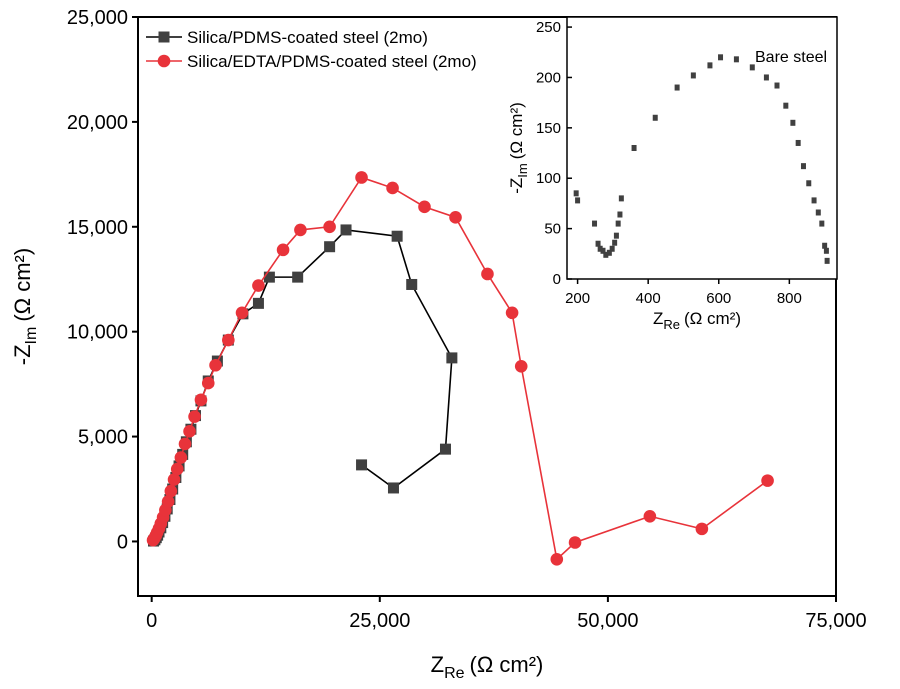  I want to click on inset-y-axis-title-main: -Z, so click(516, 186).